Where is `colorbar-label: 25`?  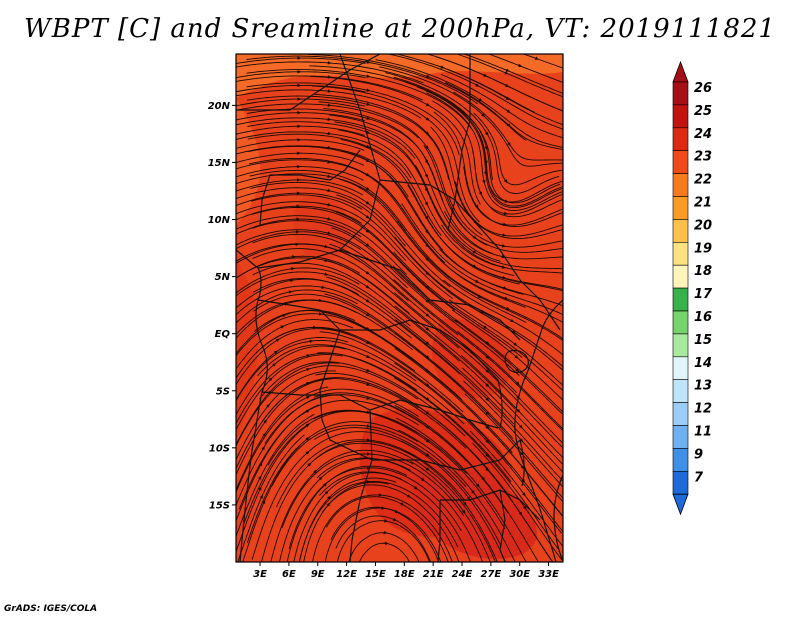 colorbar-label: 25 is located at coordinates (703, 111).